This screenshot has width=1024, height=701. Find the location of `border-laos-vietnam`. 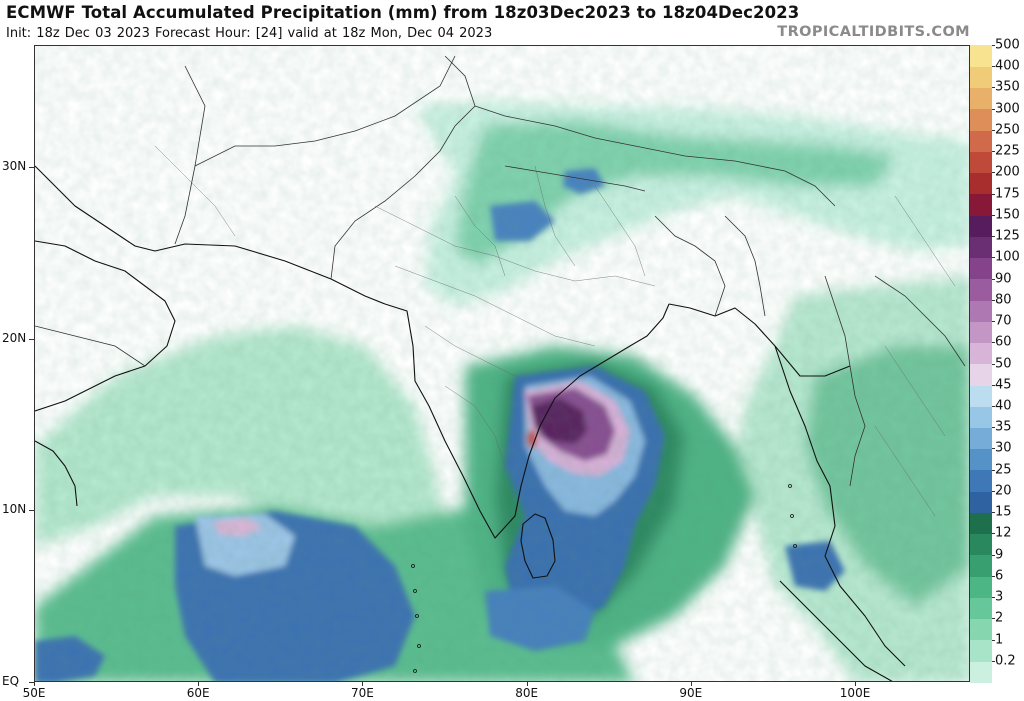

border-laos-vietnam is located at coordinates (920, 321).